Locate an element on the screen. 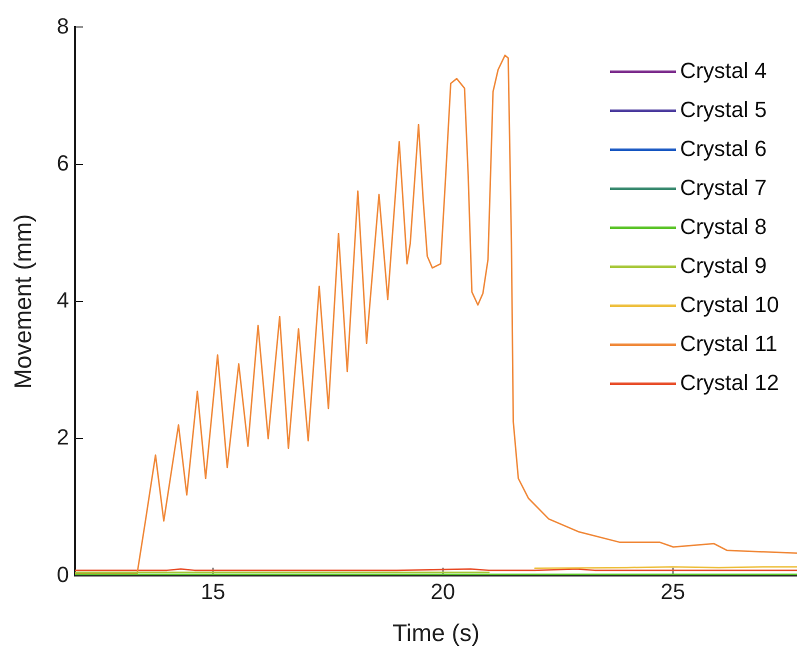  y-tick-label: 8 is located at coordinates (63, 25).